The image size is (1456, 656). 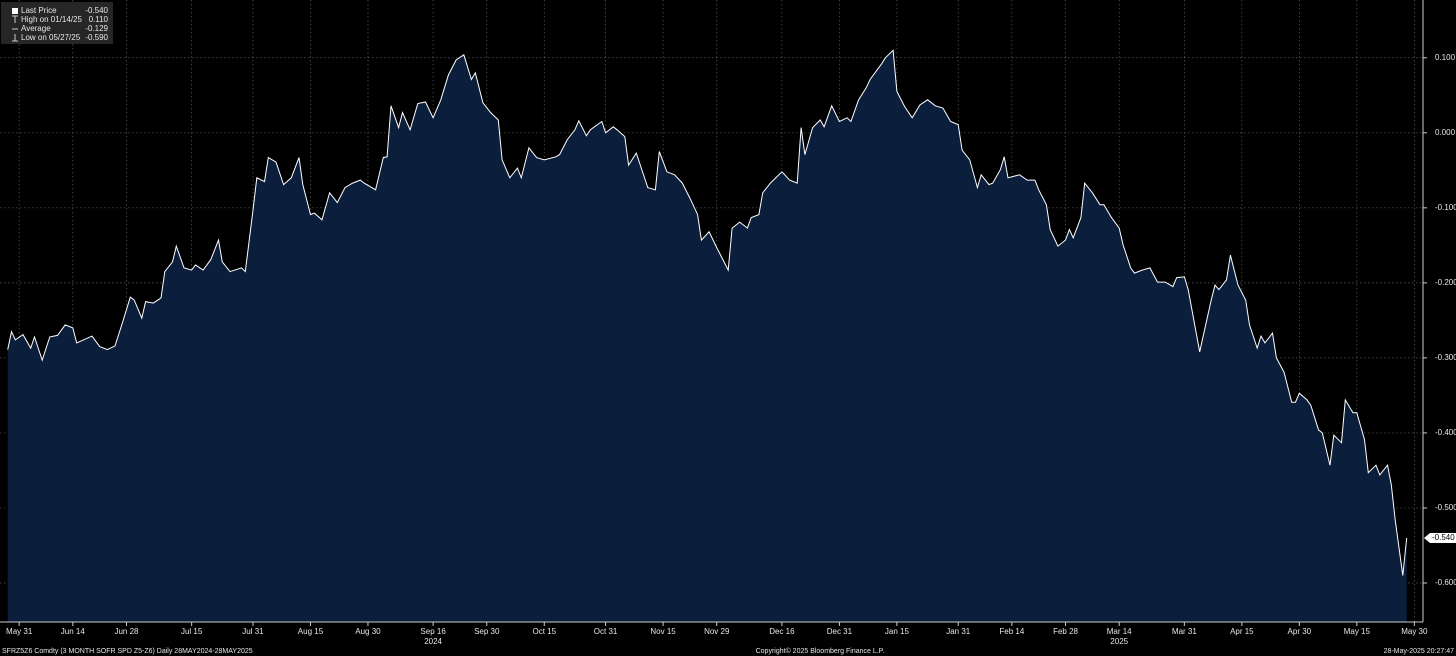 What do you see at coordinates (51, 37) in the screenshot?
I see `legend-label: Low on 05/27/25` at bounding box center [51, 37].